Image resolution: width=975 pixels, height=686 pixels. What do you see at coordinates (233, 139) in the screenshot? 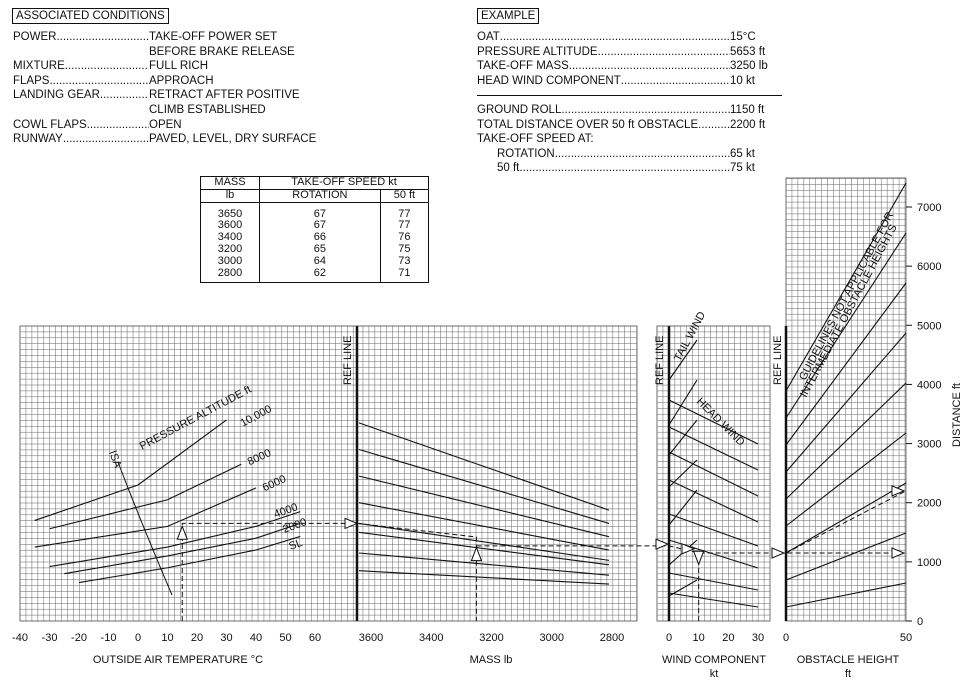
I see `condition-value: PAVED, LEVEL, DRY SURFACE` at bounding box center [233, 139].